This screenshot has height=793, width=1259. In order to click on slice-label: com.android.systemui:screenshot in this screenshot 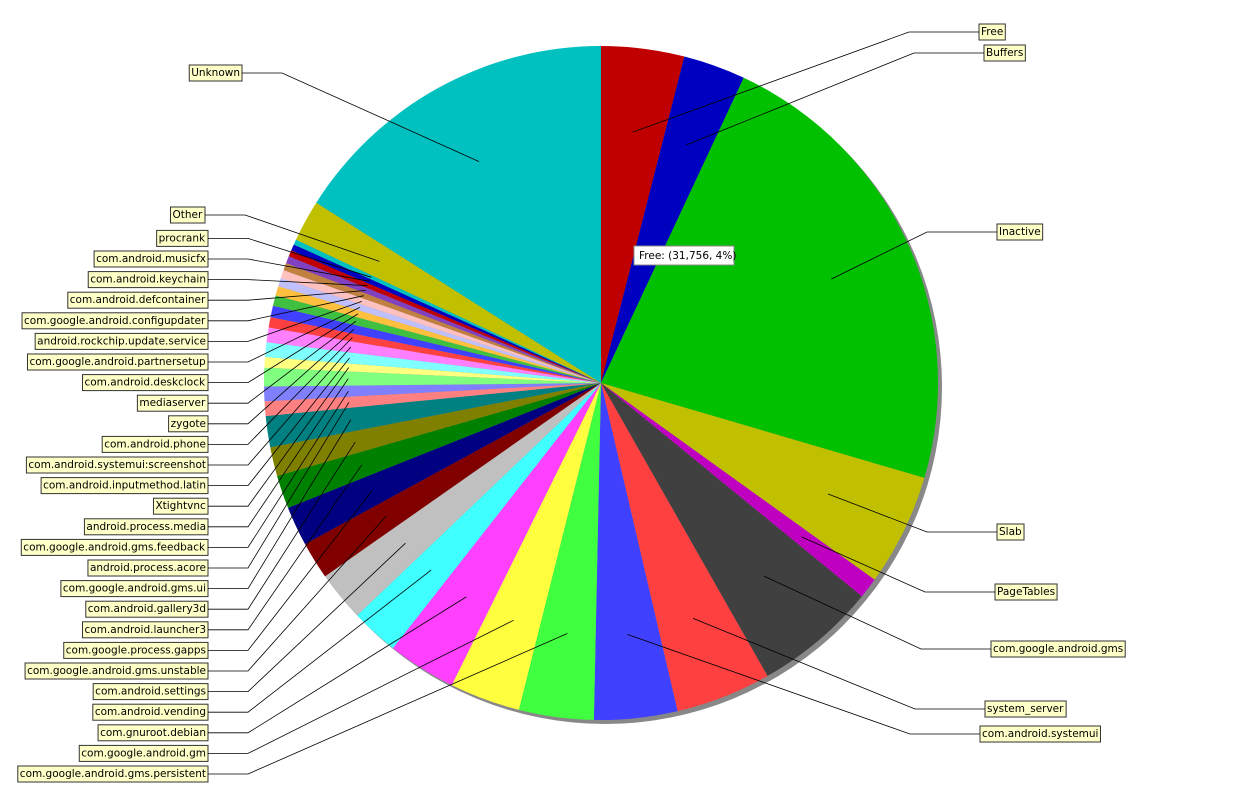, I will do `click(117, 465)`.